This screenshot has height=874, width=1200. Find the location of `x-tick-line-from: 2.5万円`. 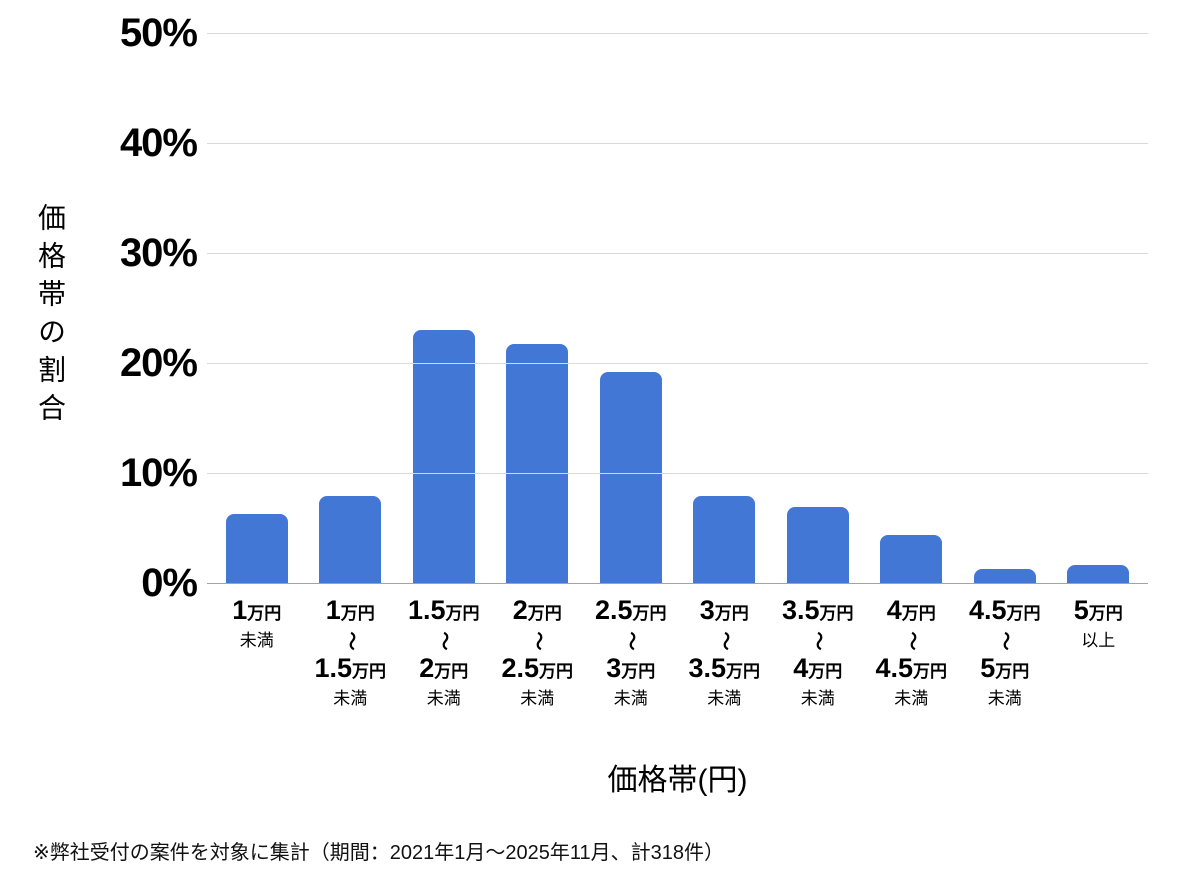

x-tick-line-from: 2.5万円 is located at coordinates (631, 612).